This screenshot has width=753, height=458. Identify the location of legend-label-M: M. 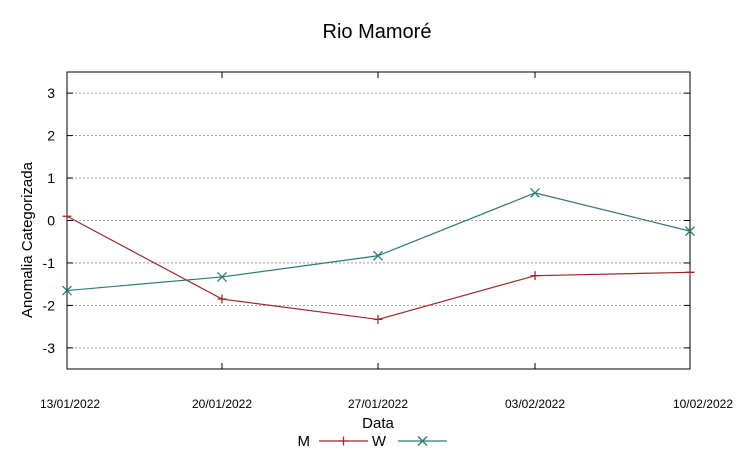
(304, 441).